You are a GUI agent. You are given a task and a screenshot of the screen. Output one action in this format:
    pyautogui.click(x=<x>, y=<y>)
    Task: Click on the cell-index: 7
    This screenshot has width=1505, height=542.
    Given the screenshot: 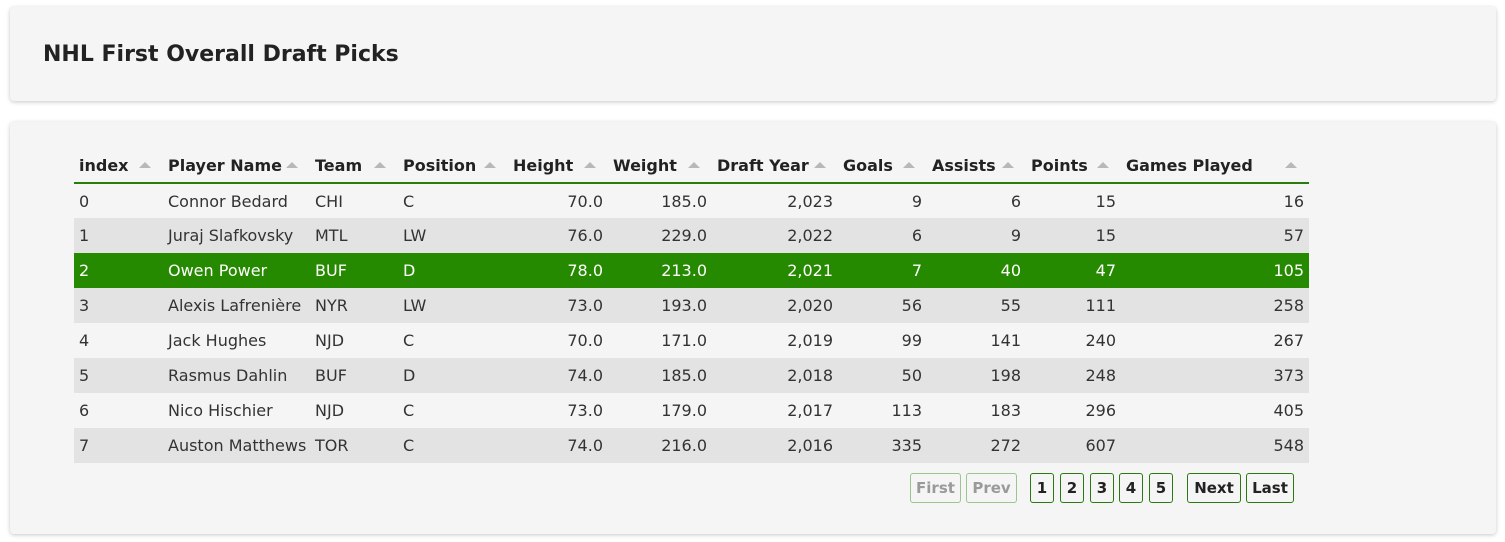 What is the action you would take?
    pyautogui.click(x=118, y=445)
    